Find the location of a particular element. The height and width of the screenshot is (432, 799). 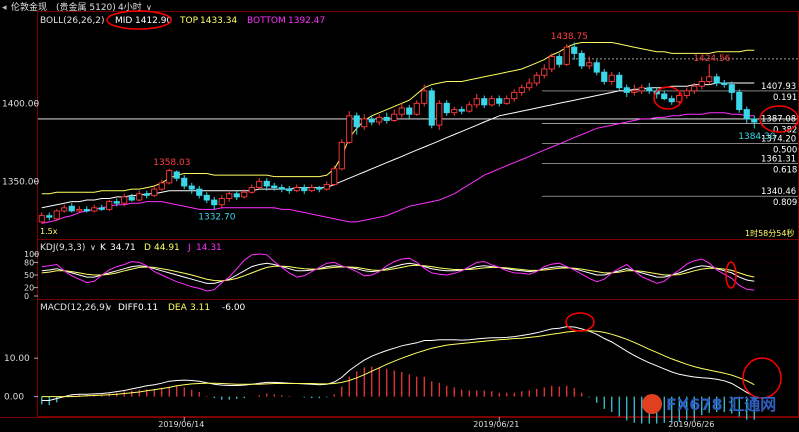

macd-ytick-label: 10.00 is located at coordinates (17, 359).